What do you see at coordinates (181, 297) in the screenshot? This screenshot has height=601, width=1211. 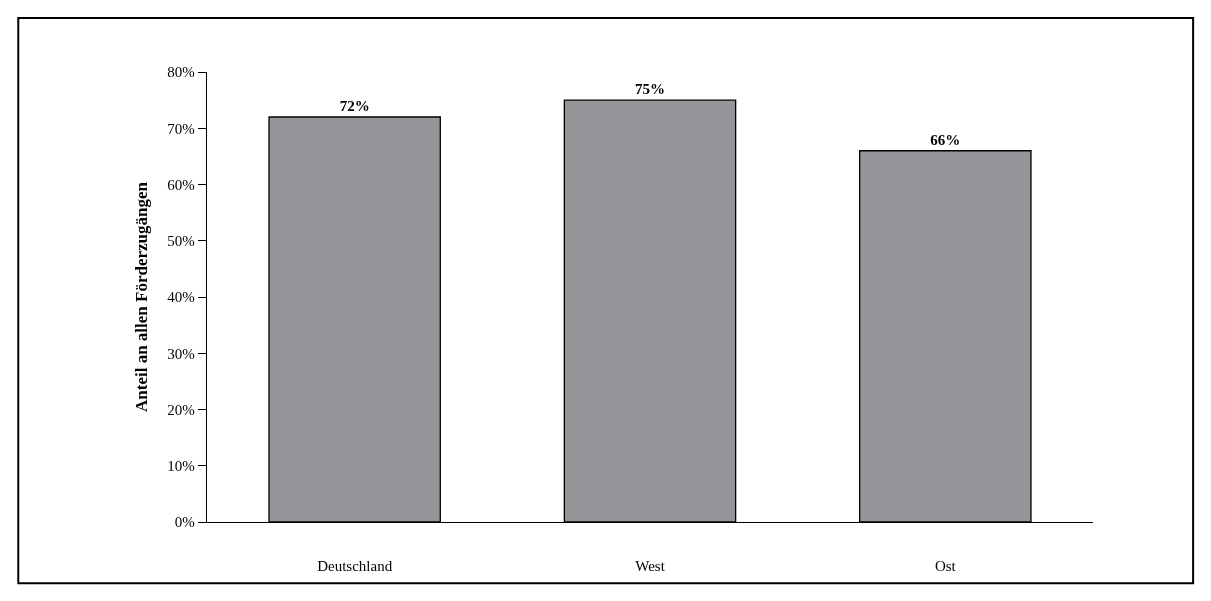 I see `y-tick-label: 40%` at bounding box center [181, 297].